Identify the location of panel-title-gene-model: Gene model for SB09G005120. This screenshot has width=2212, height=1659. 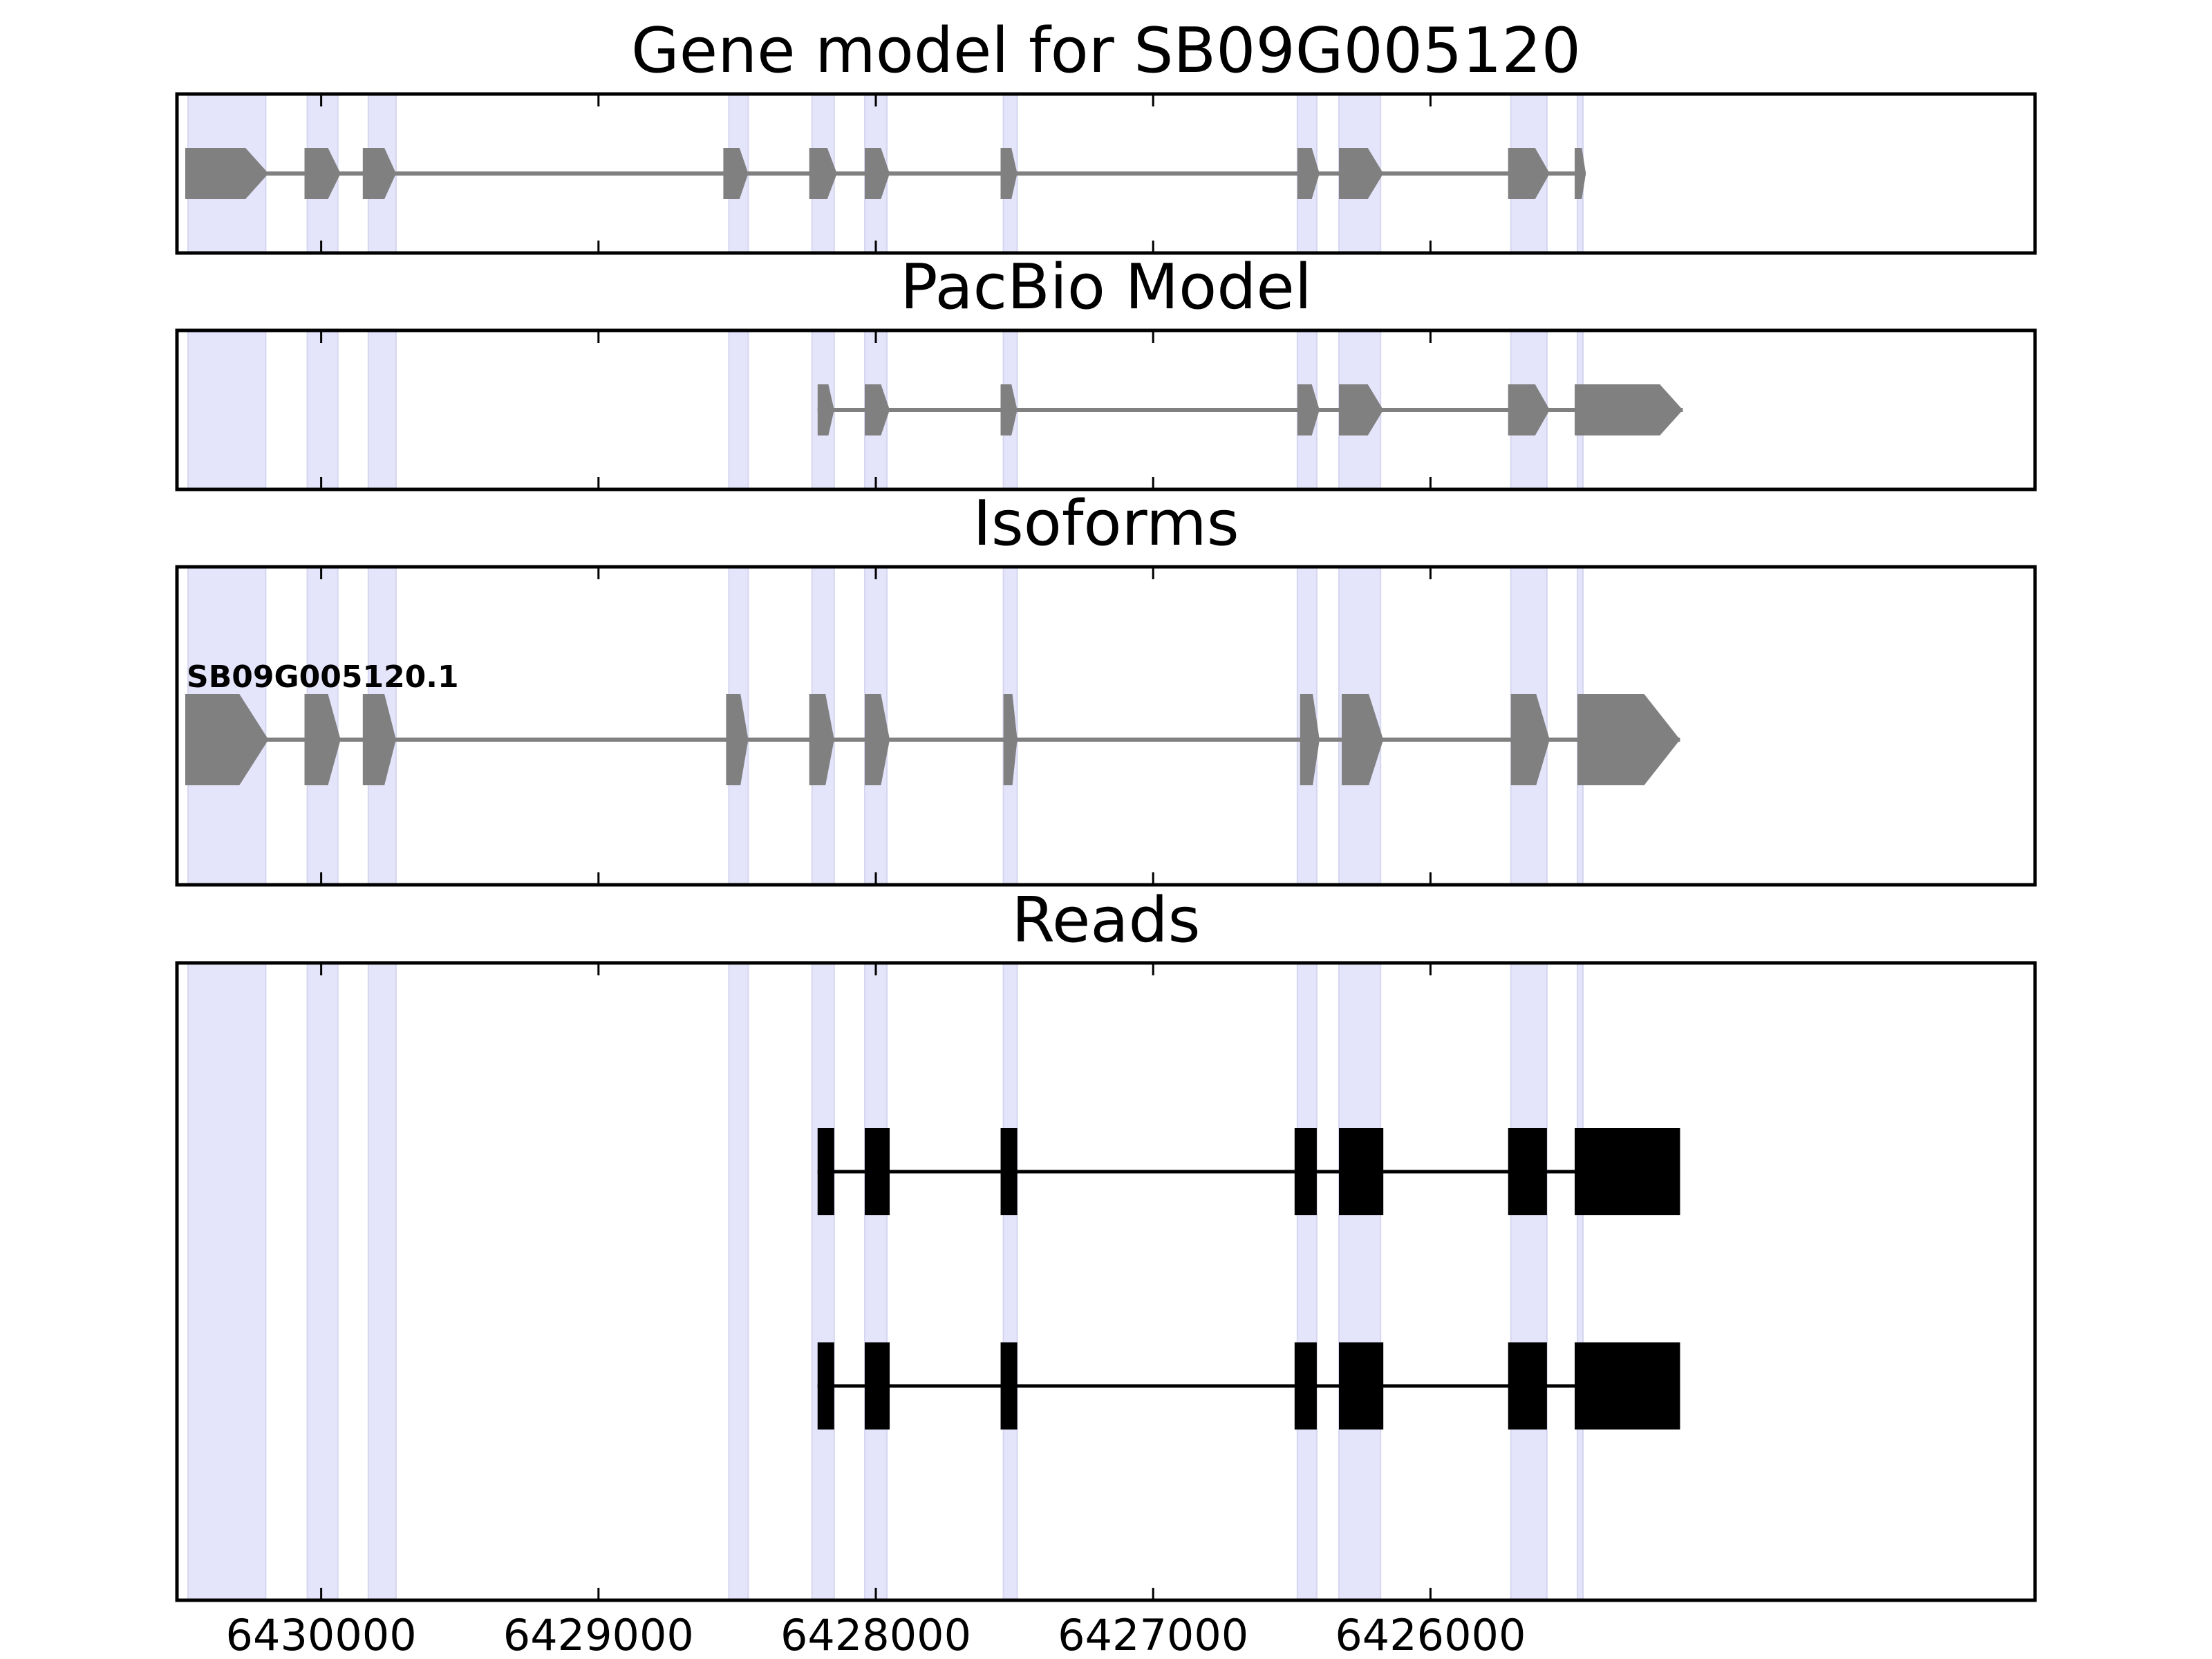
(1106, 51).